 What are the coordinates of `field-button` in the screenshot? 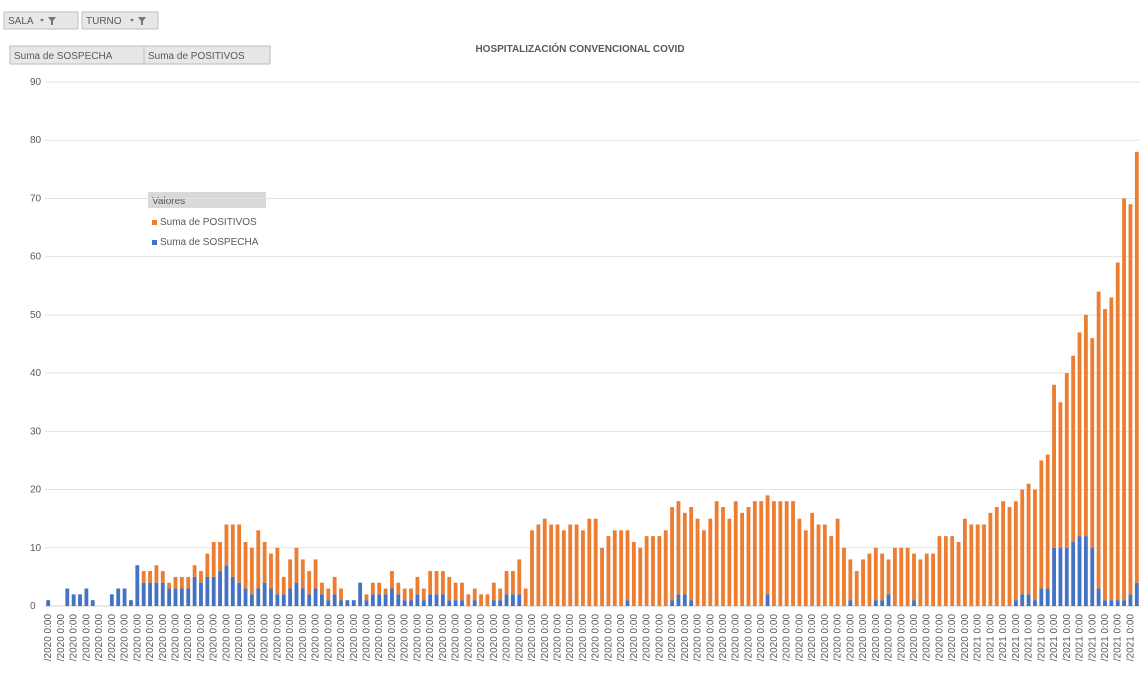 It's located at (207, 55).